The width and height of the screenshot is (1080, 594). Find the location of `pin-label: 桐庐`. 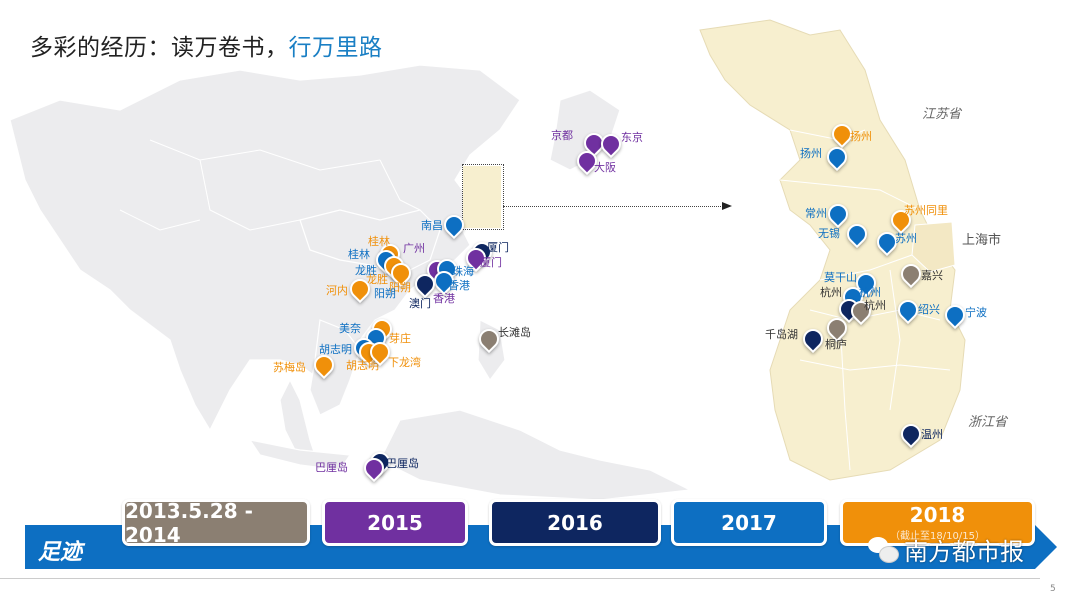

pin-label: 桐庐 is located at coordinates (836, 344).